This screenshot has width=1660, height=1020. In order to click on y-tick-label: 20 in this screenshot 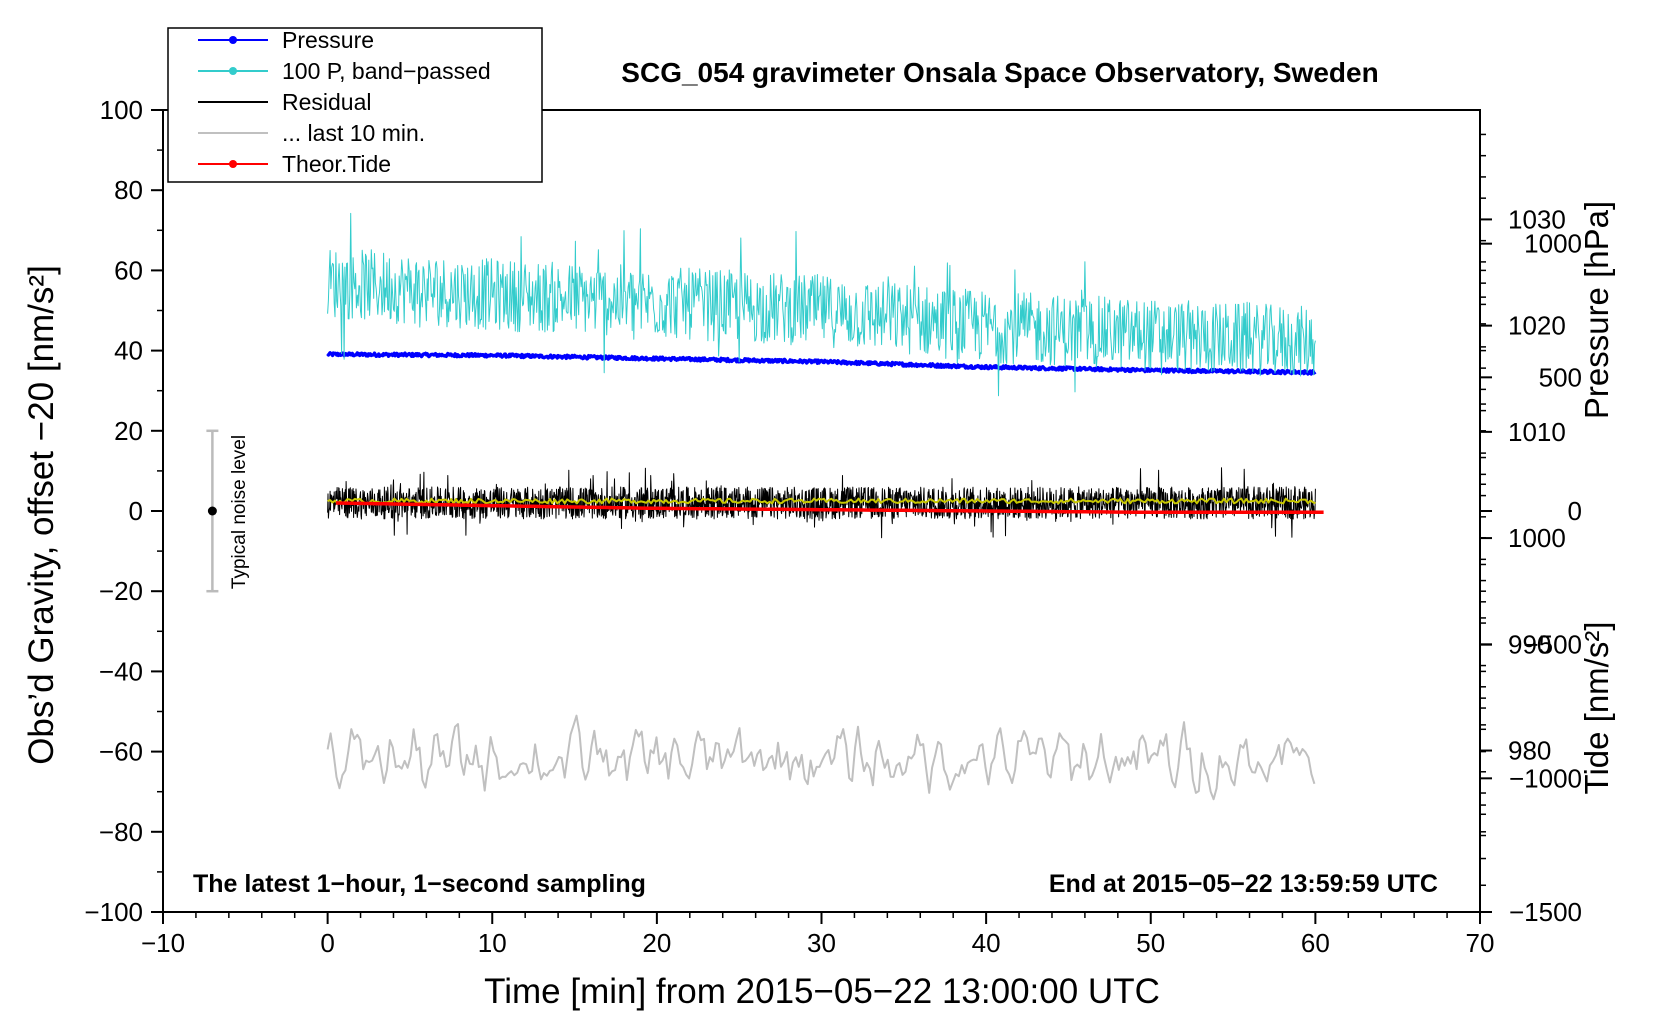, I will do `click(128, 431)`.